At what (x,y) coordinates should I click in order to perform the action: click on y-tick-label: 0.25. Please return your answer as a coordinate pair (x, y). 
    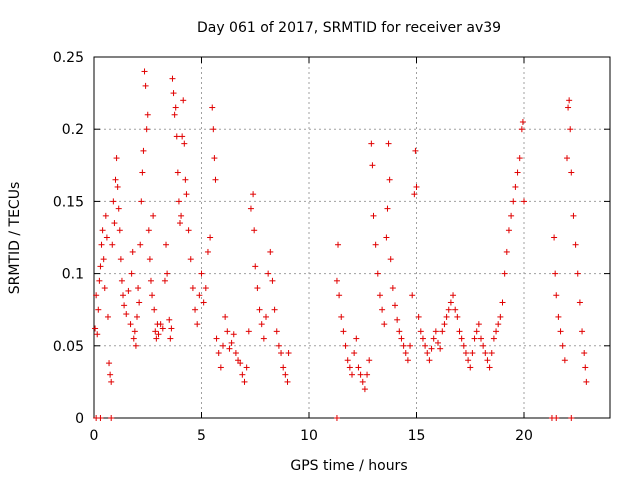
    Looking at the image, I should click on (68, 58).